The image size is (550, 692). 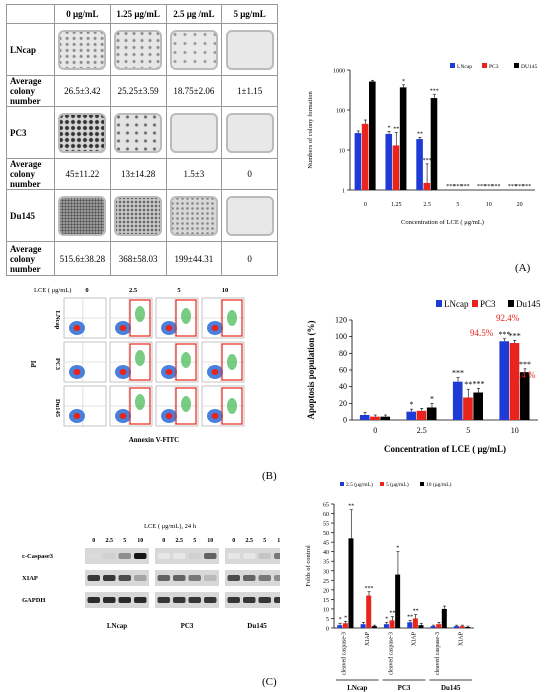 What do you see at coordinates (439, 484) in the screenshot?
I see `legend-label: 10 (μg/mL)` at bounding box center [439, 484].